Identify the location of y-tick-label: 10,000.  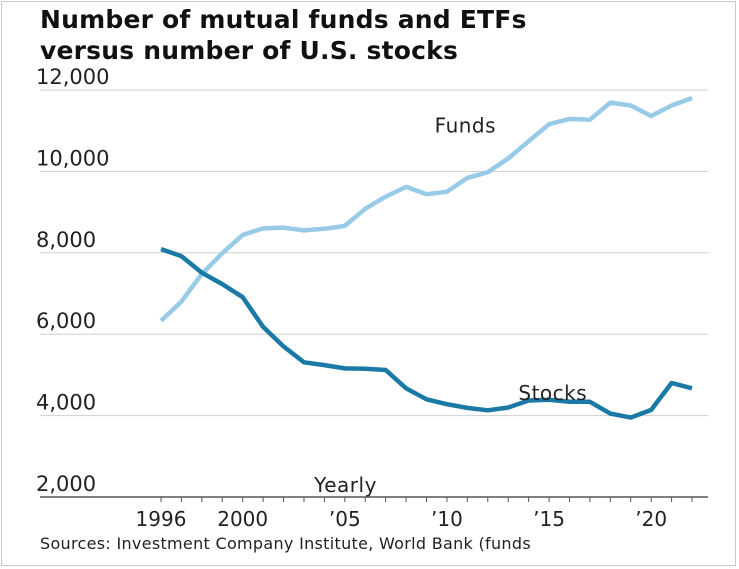
(72, 158).